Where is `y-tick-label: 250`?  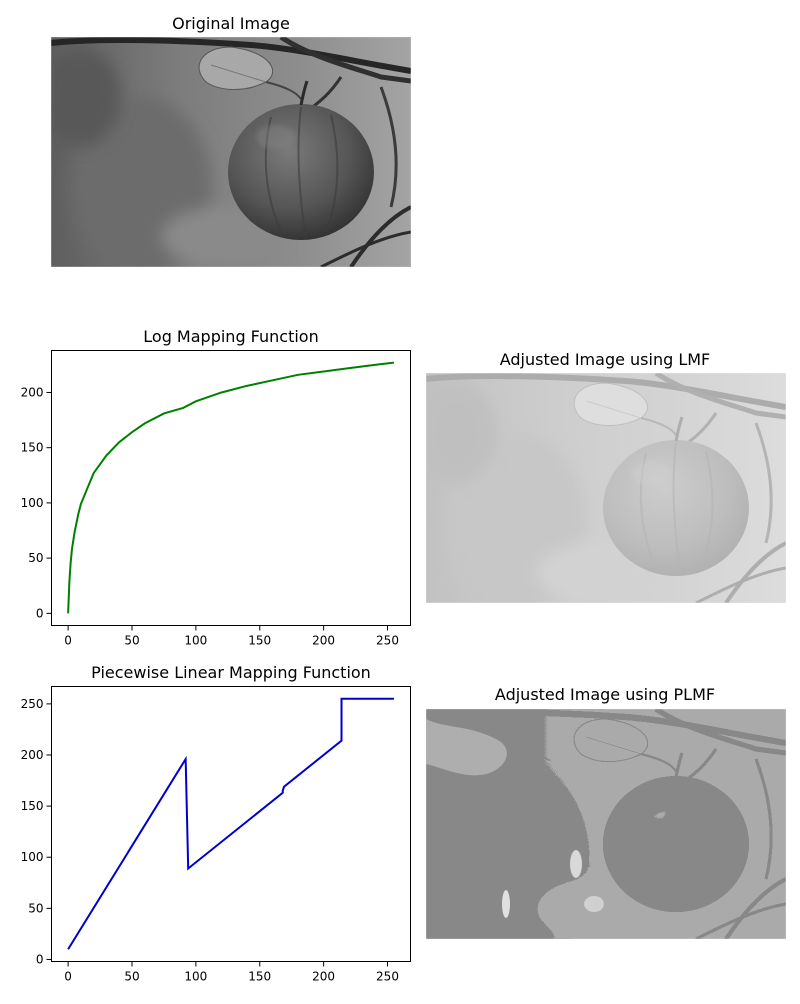
y-tick-label: 250 is located at coordinates (32, 704).